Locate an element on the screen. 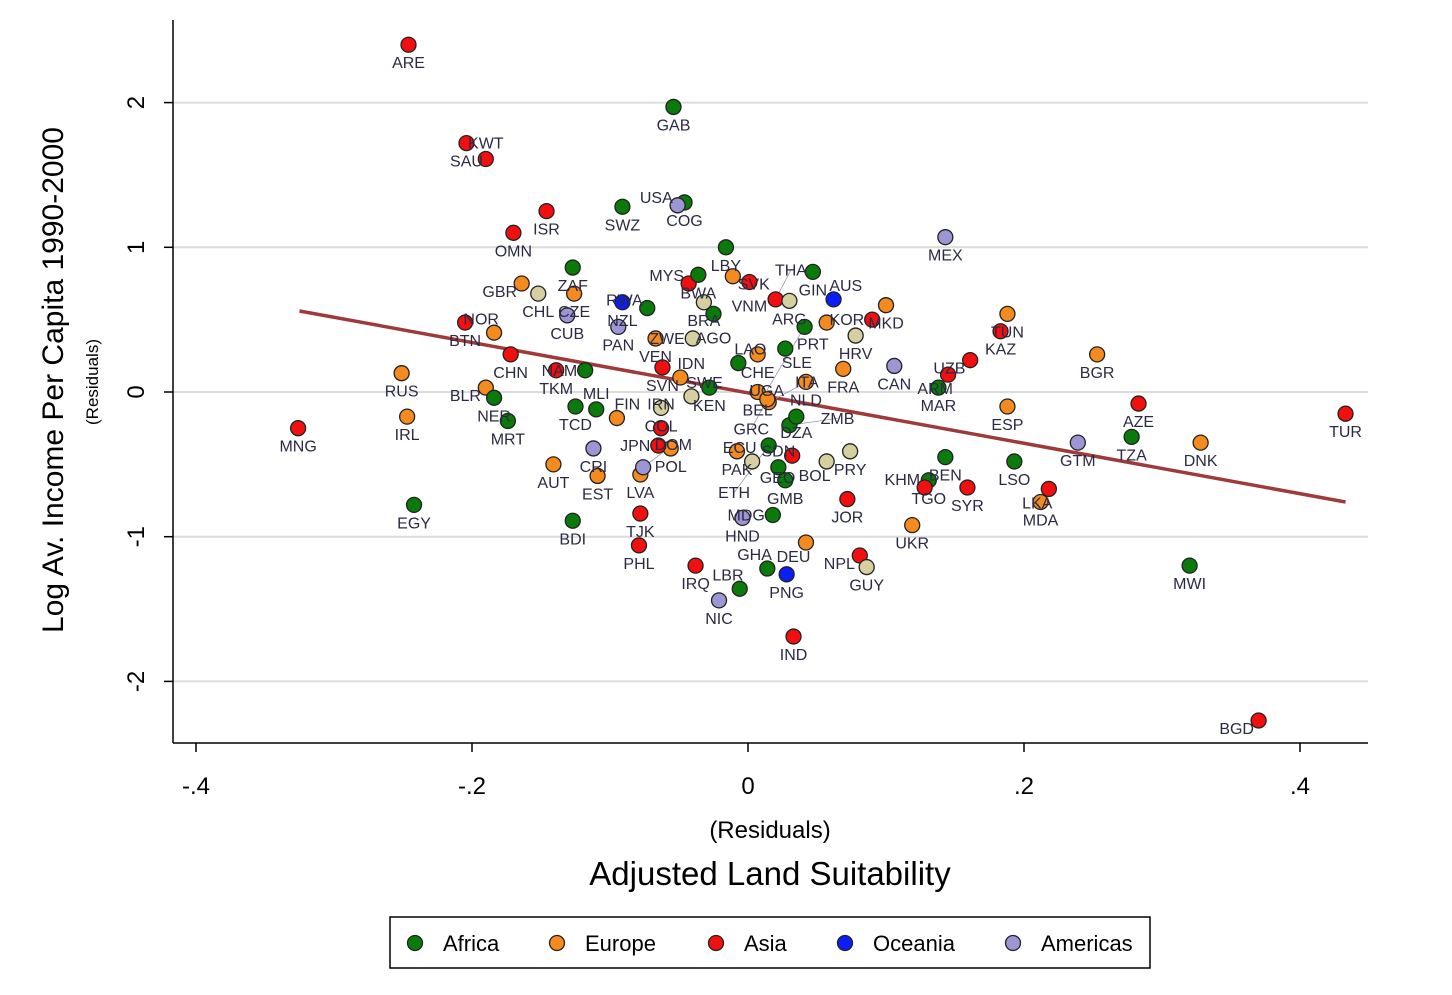 The image size is (1452, 995). point-label: MRT is located at coordinates (508, 439).